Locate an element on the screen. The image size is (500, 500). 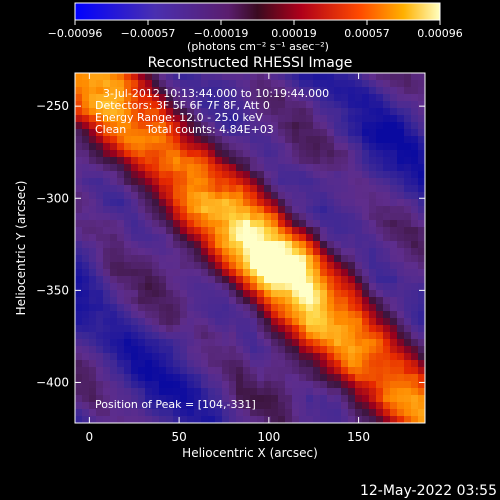
y-tick-label: −400 is located at coordinates (52, 382).